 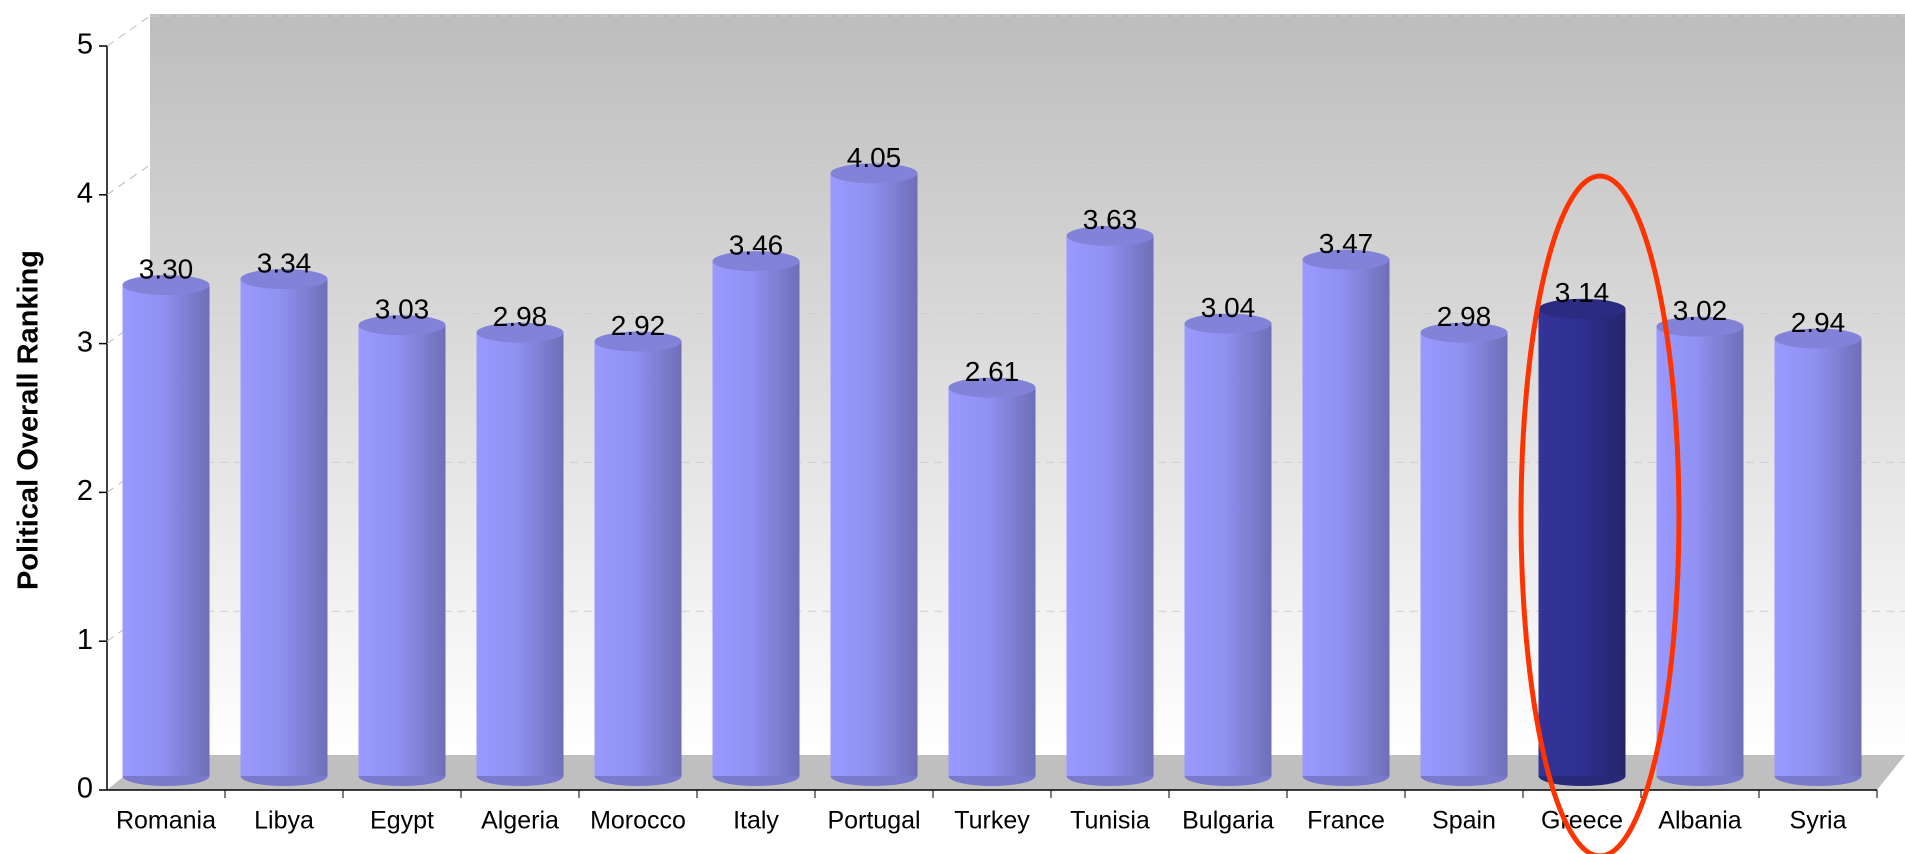 What do you see at coordinates (1582, 821) in the screenshot?
I see `x-tick-label: Greece` at bounding box center [1582, 821].